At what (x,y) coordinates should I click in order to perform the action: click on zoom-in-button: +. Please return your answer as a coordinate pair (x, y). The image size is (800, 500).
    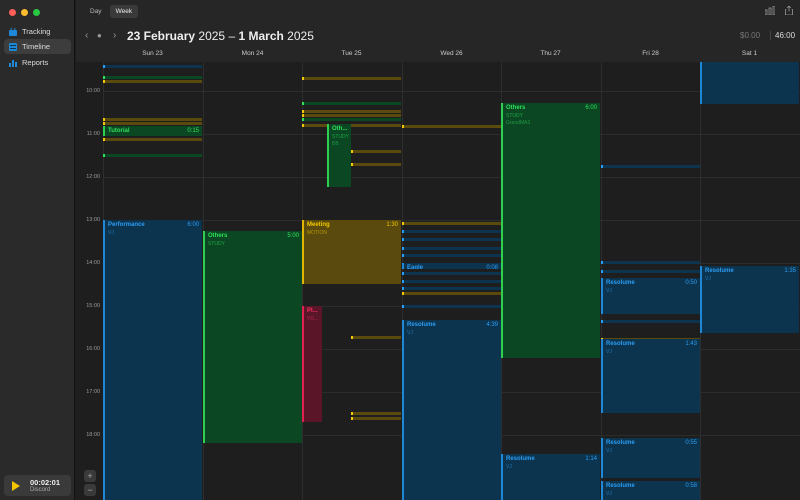
    Looking at the image, I should click on (90, 476).